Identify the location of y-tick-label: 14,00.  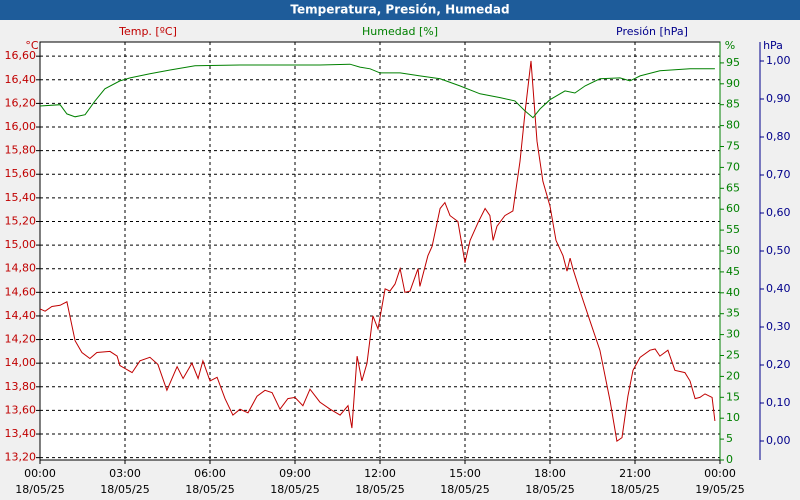
(21, 362).